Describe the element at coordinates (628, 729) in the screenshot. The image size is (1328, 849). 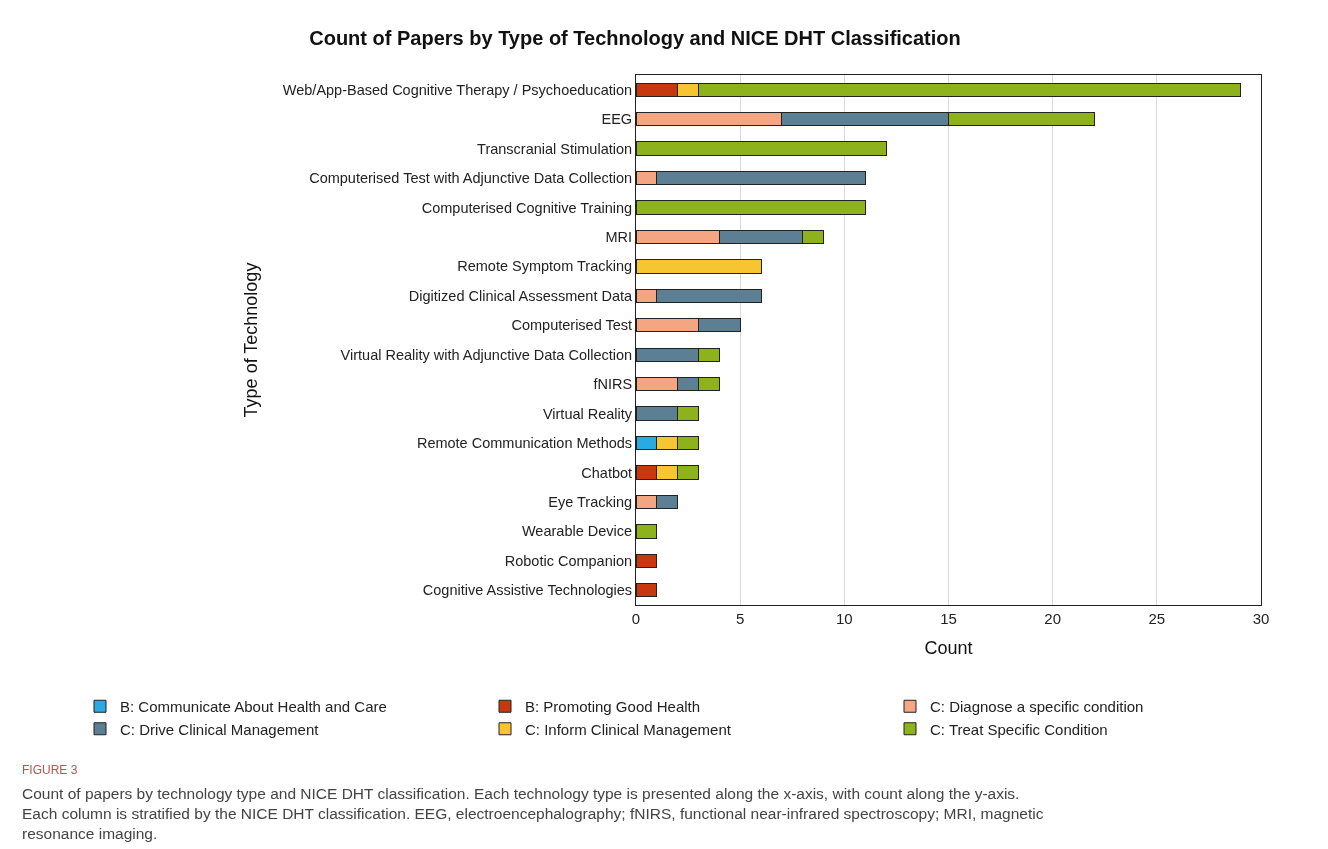
I see `legend-label: C: Inform Clinical Management` at that location.